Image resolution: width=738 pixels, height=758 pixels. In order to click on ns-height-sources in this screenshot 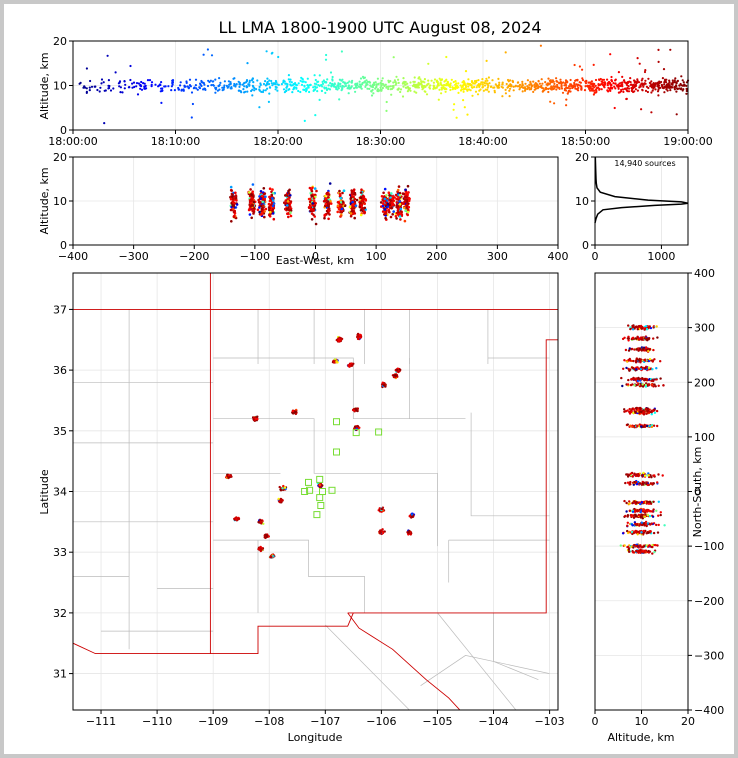, I will do `click(642, 439)`.